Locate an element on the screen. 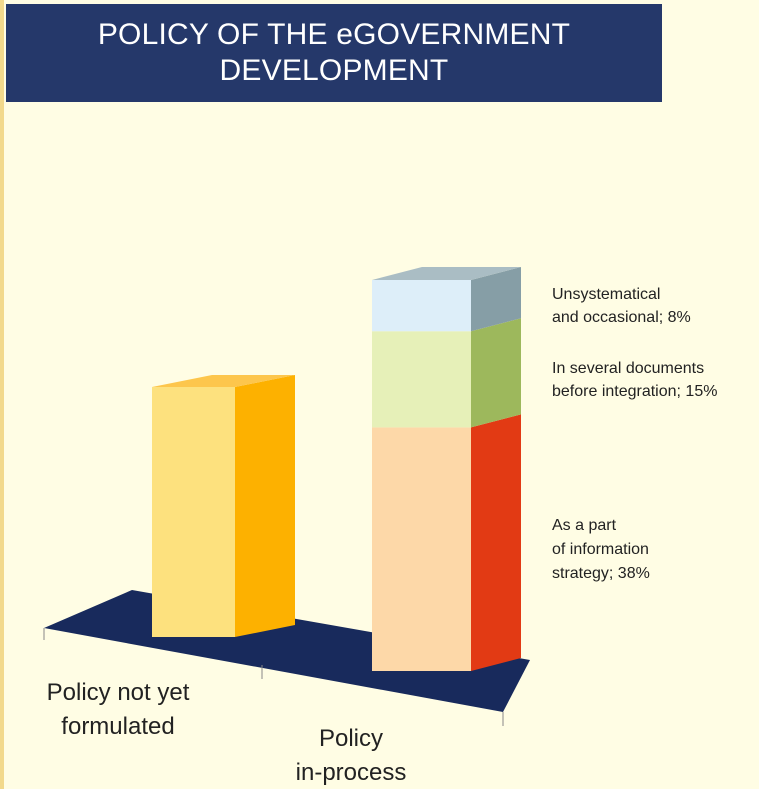 The width and height of the screenshot is (759, 789). category-label: Policy not yet formulated is located at coordinates (118, 709).